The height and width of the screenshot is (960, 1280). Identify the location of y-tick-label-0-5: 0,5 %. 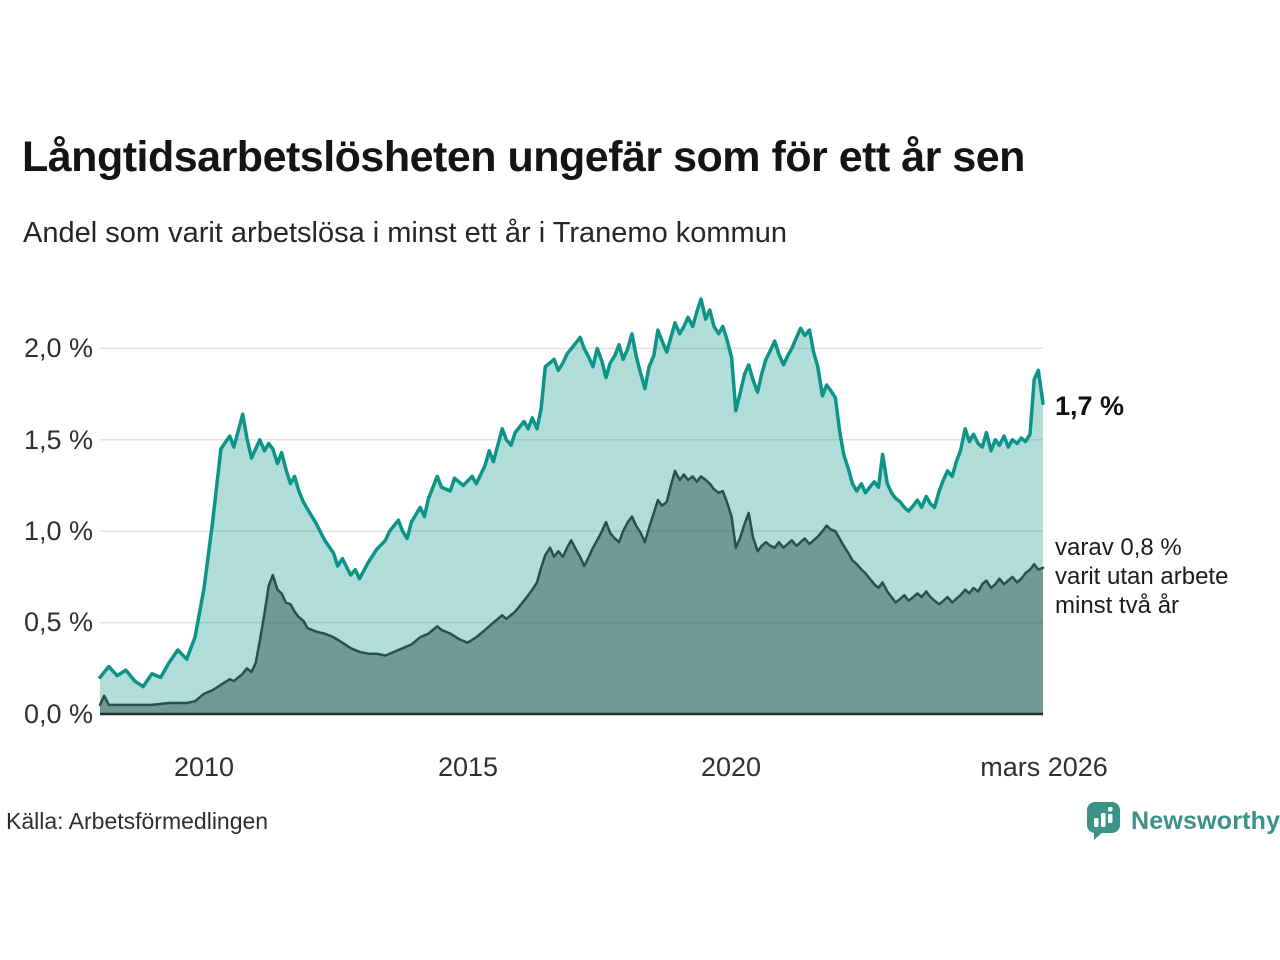
(58, 622).